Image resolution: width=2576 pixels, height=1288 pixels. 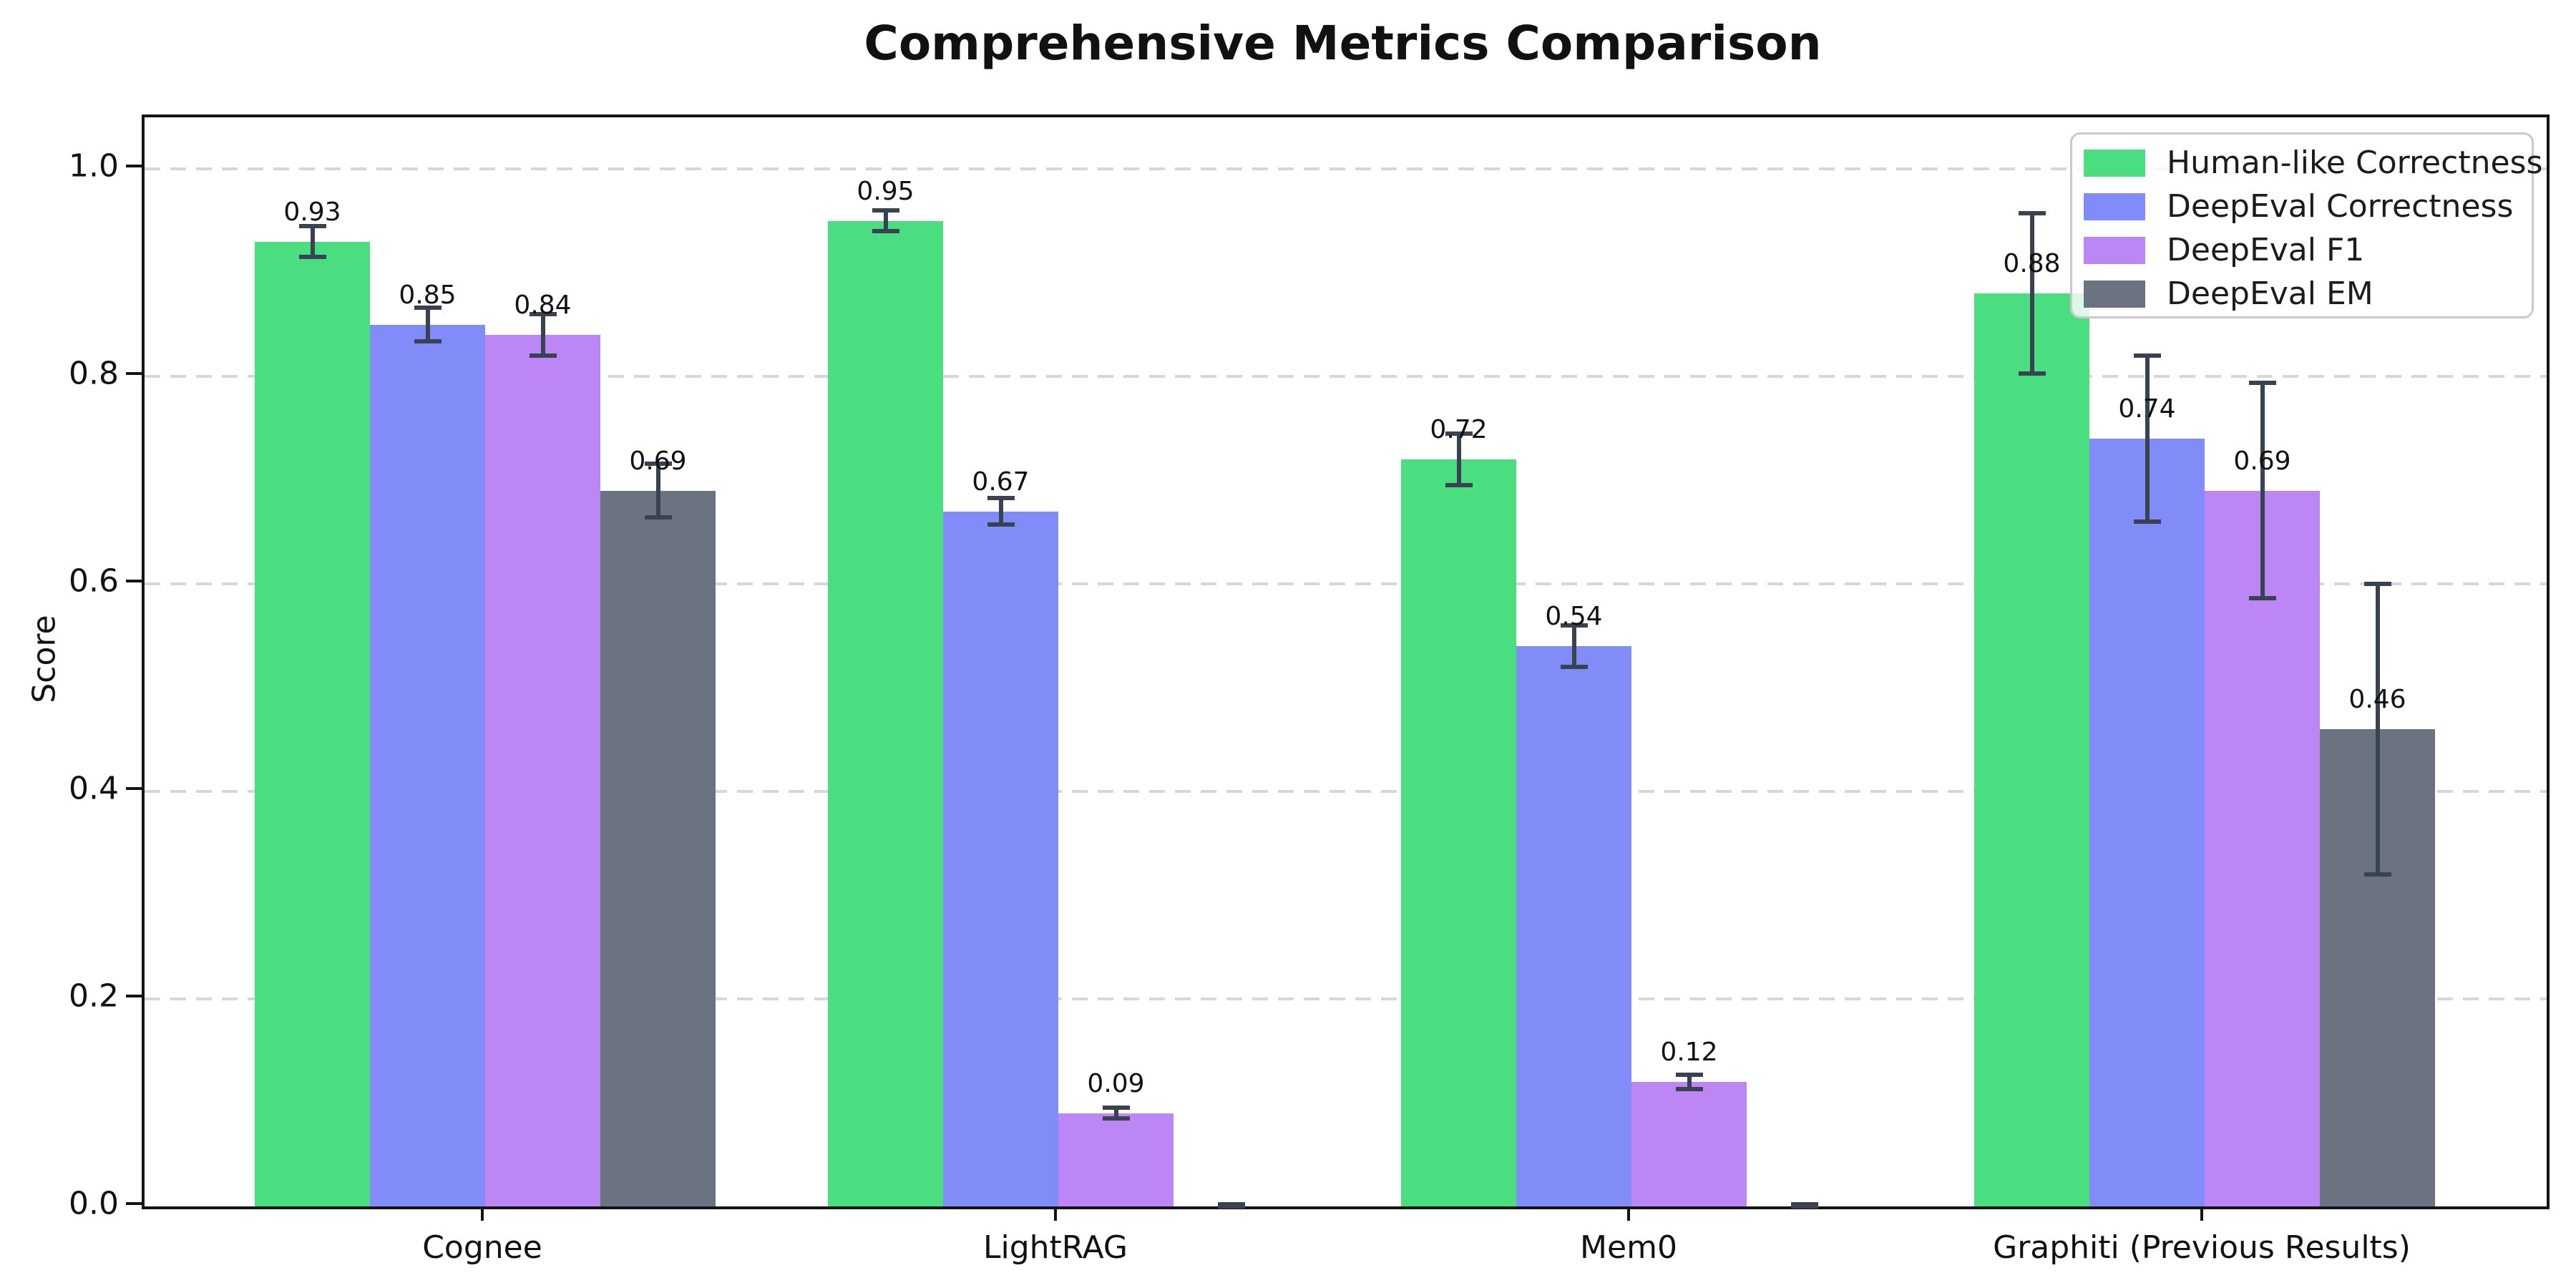 What do you see at coordinates (312, 212) in the screenshot?
I see `bar-value-label-human-like-correctness-cognee: 0.93` at bounding box center [312, 212].